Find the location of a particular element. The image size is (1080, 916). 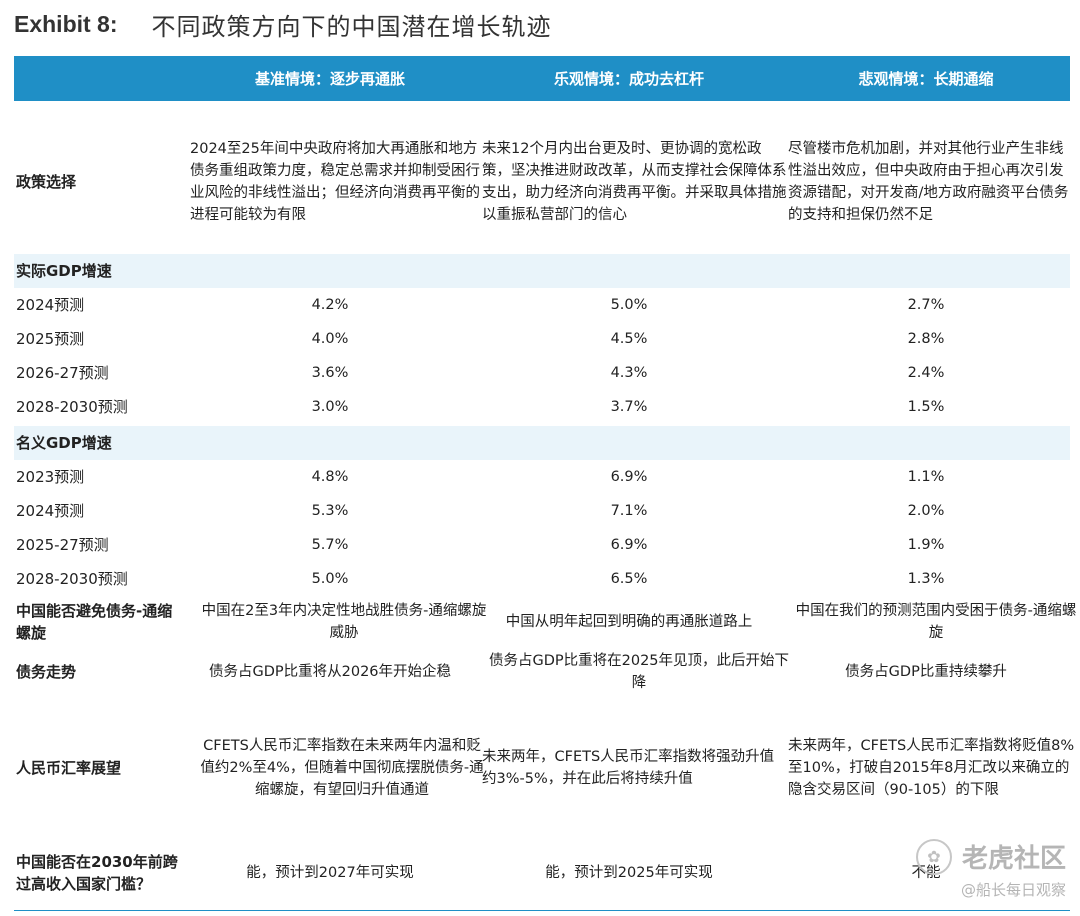

exhibit-number: Exhibit 8: is located at coordinates (66, 23).